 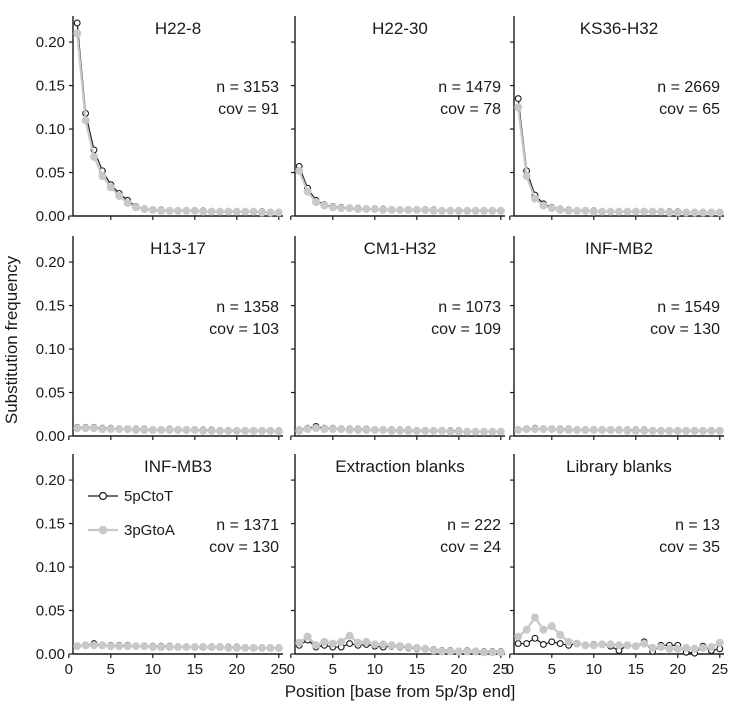 What do you see at coordinates (50, 567) in the screenshot?
I see `y-tick-label: 0.10` at bounding box center [50, 567].